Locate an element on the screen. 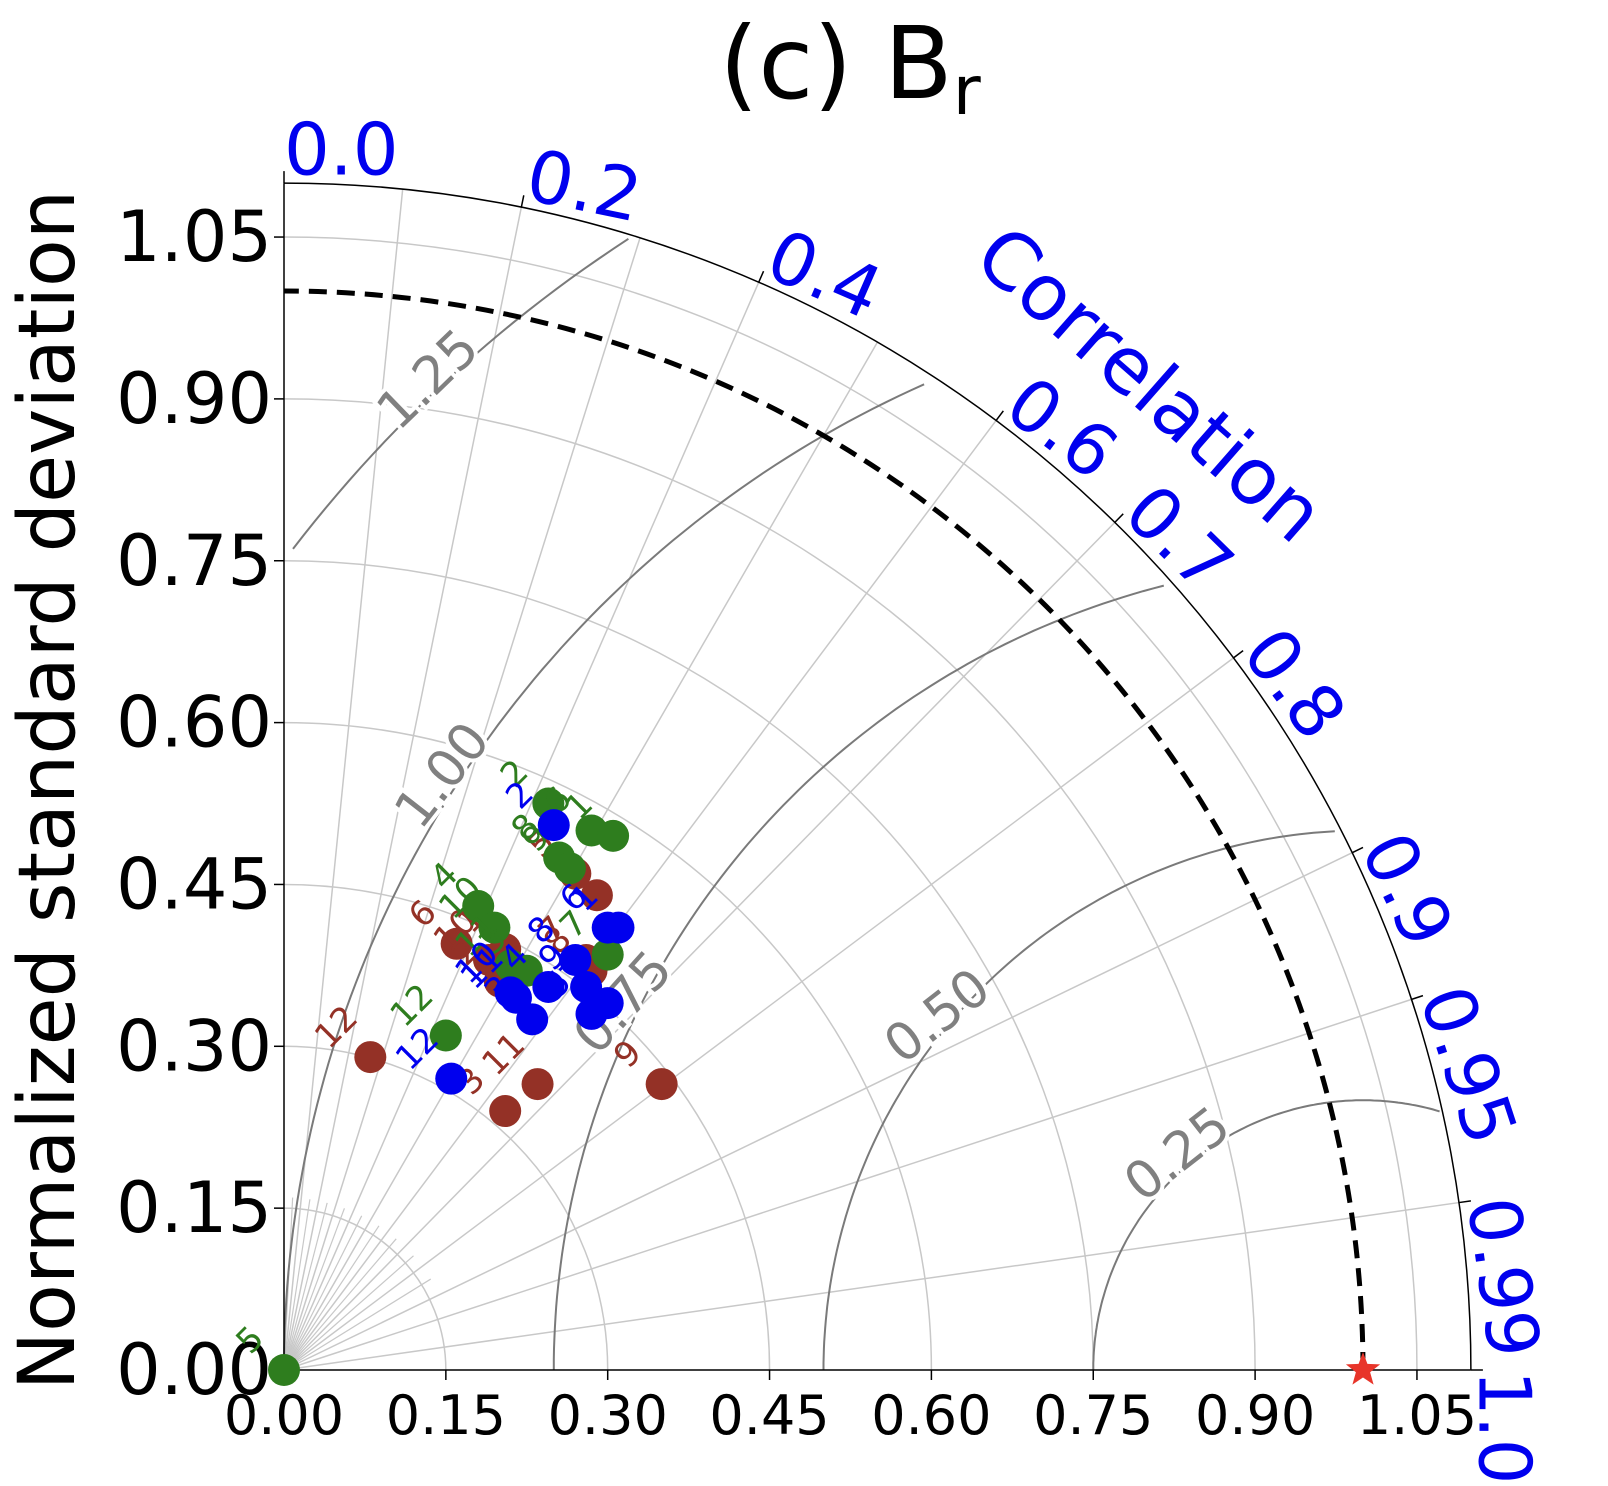 This screenshot has width=1608, height=1486. x-tick-label: 0.90 is located at coordinates (1255, 1415).